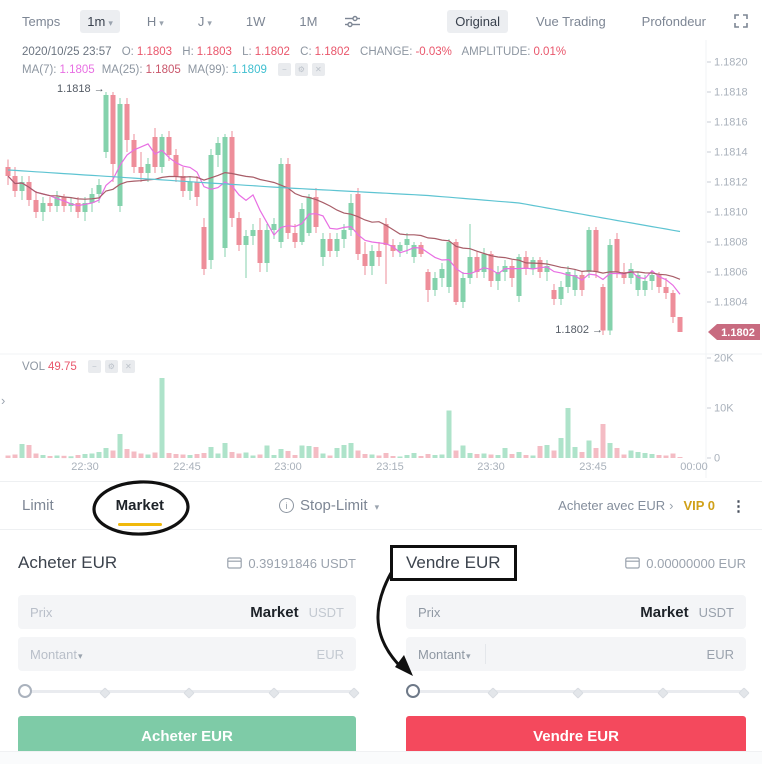  I want to click on svg-text: 22:30, so click(85, 467).